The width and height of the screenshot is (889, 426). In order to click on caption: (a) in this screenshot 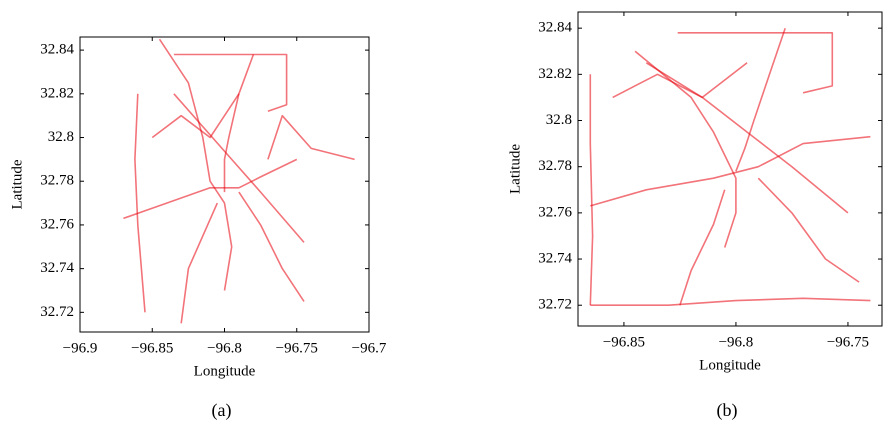, I will do `click(222, 410)`.